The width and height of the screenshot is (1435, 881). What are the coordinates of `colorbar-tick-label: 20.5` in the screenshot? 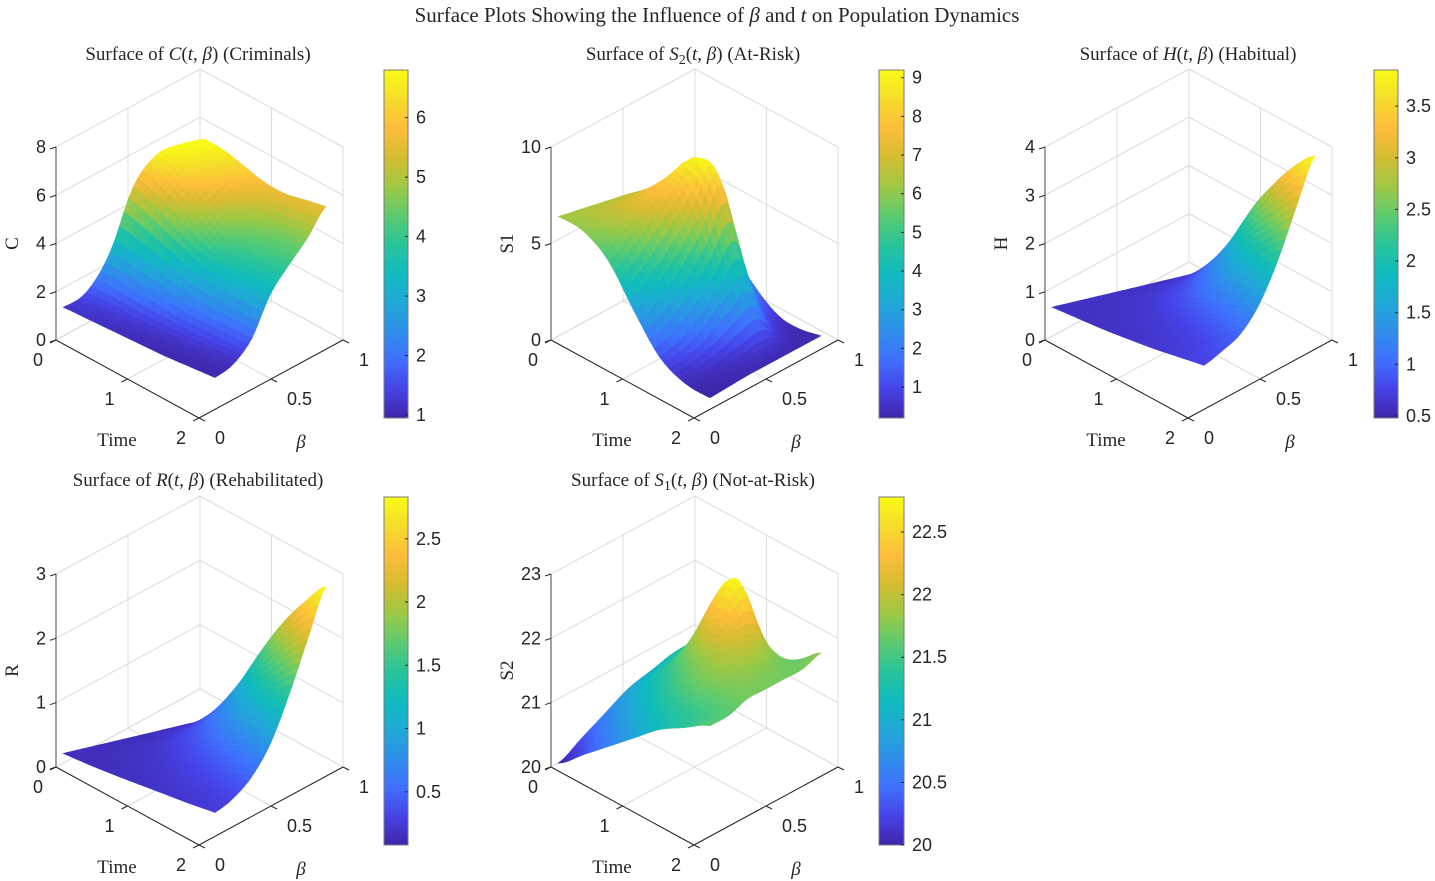 It's located at (929, 782).